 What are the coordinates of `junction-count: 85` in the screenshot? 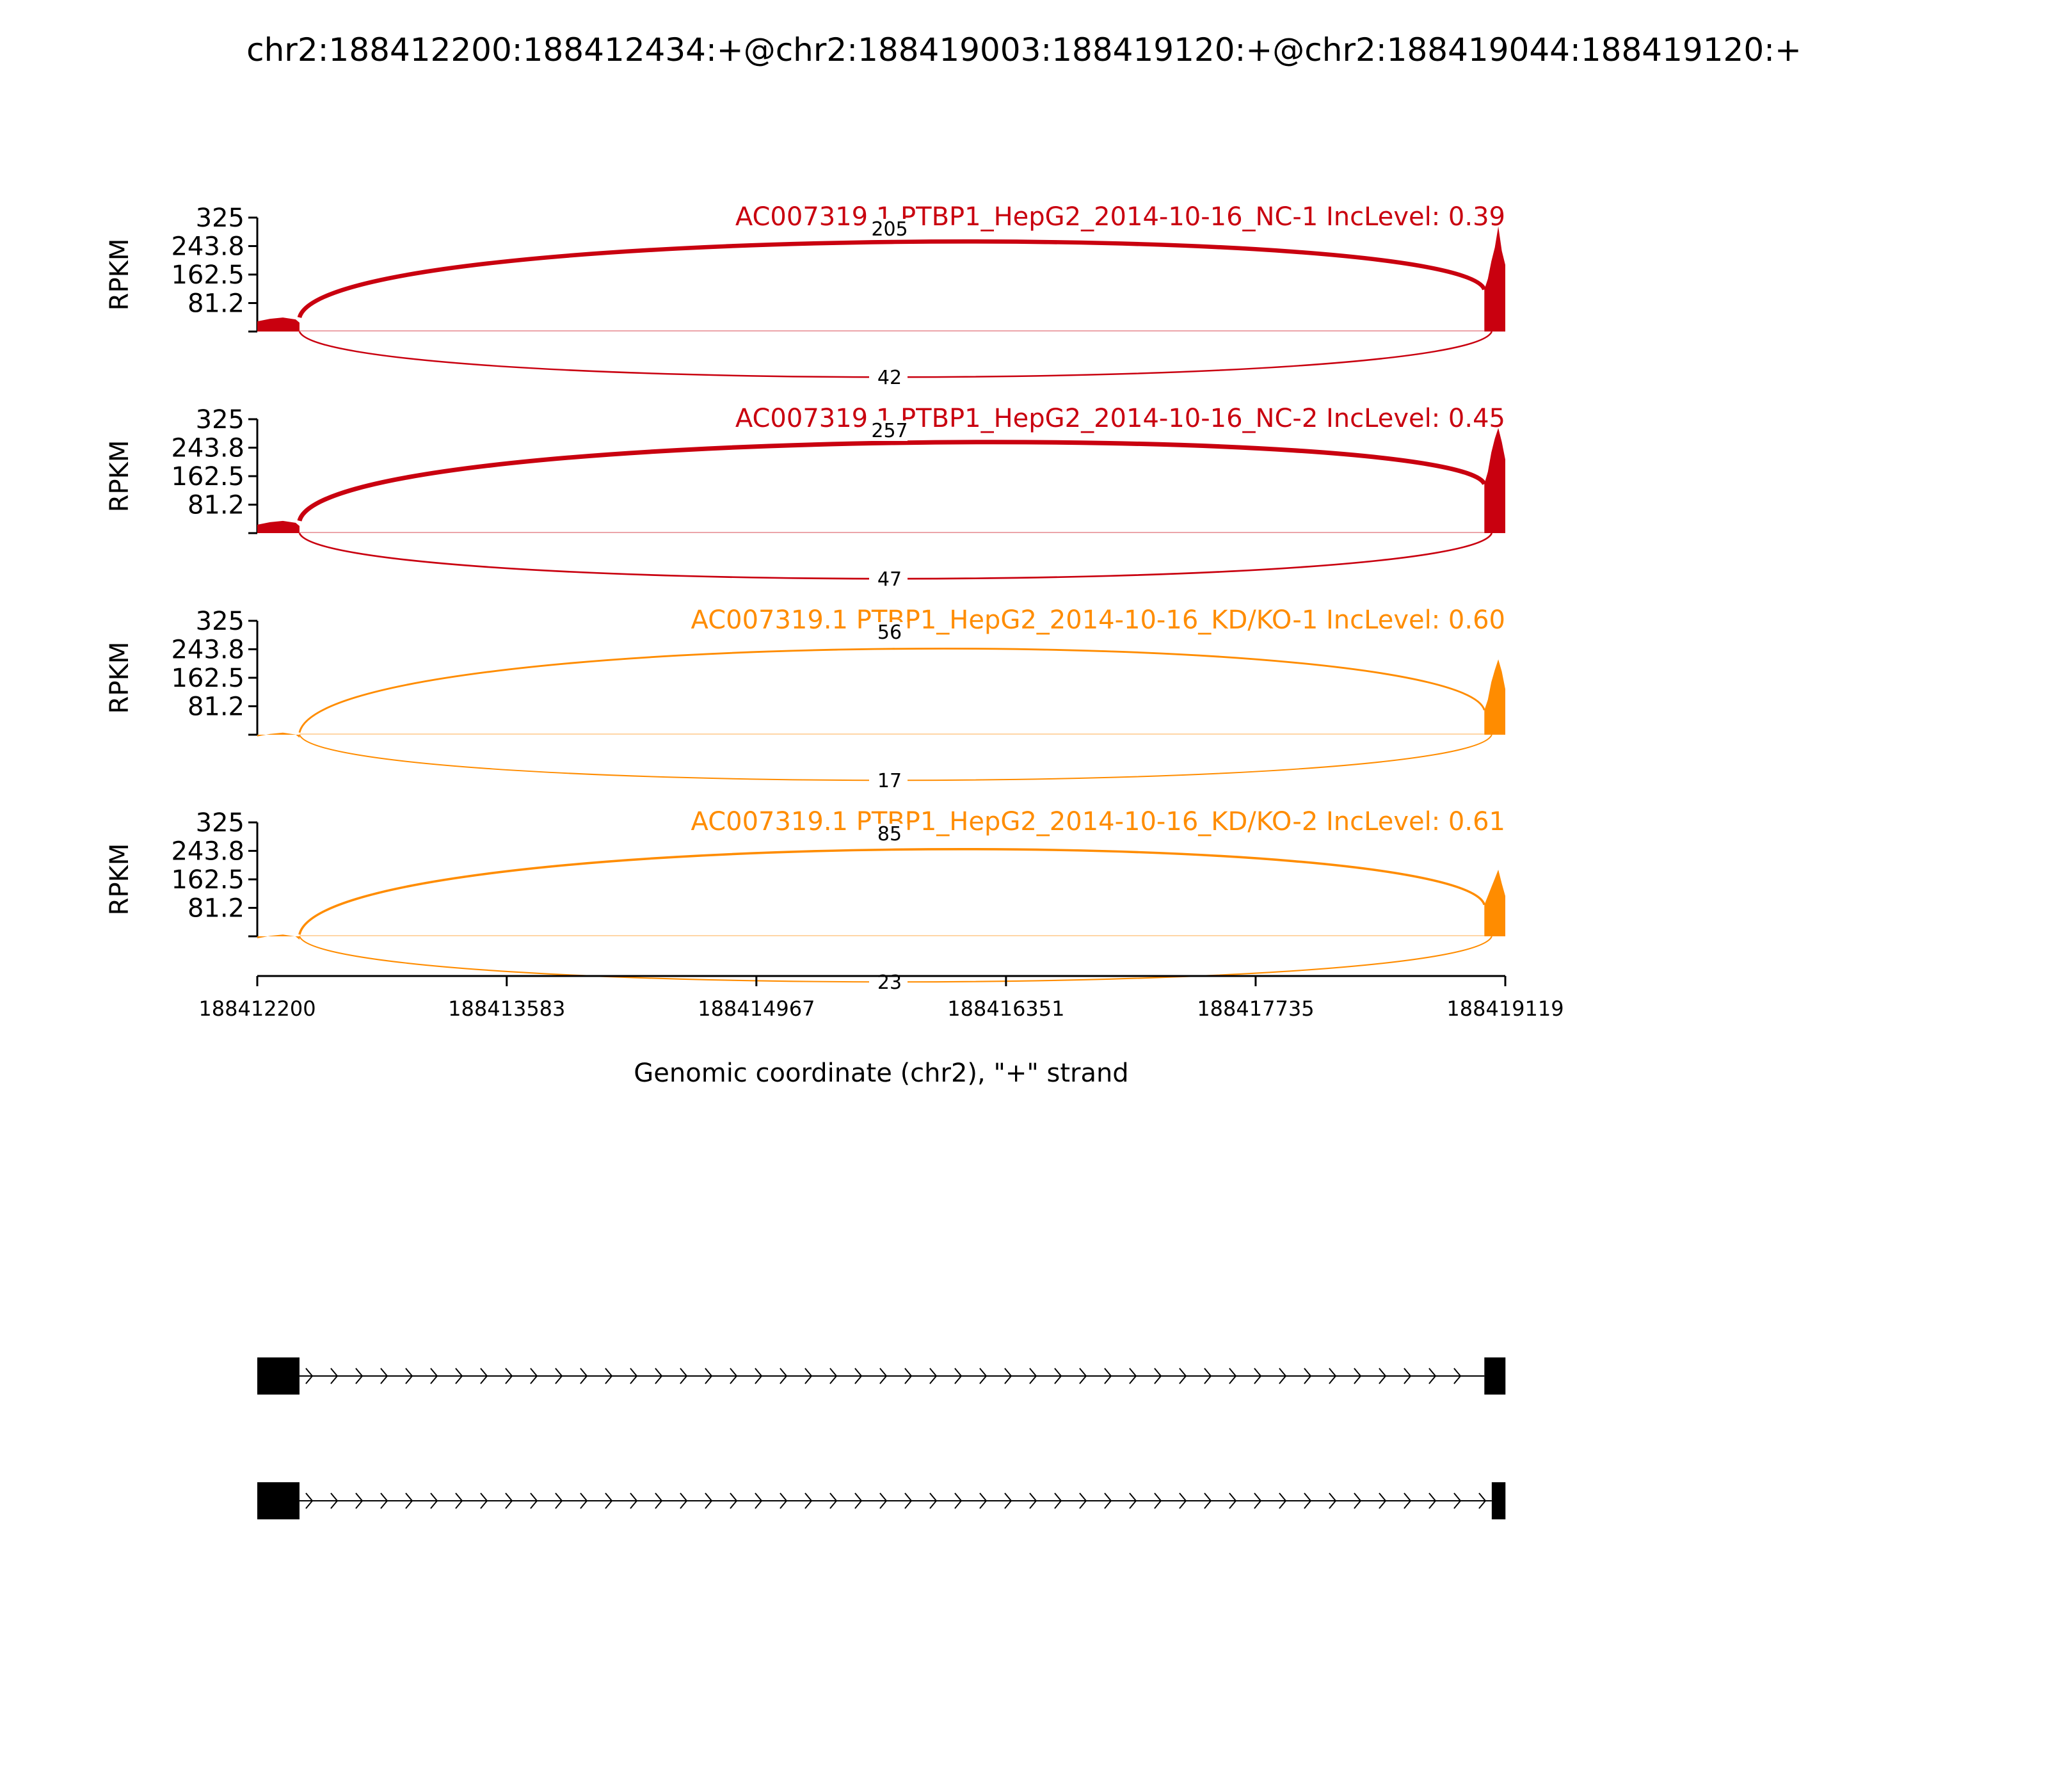 It's located at (889, 834).